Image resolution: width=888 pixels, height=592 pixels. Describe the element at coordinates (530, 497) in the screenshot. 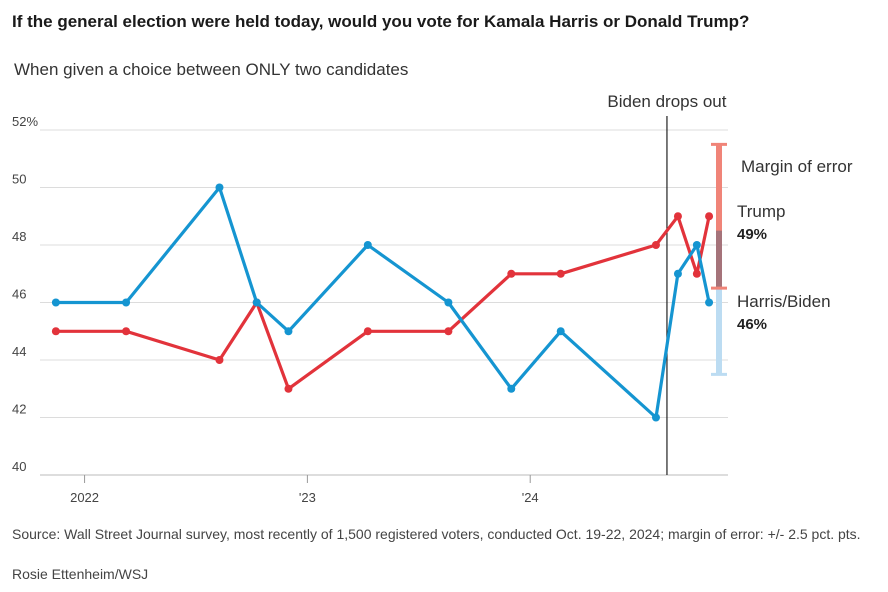

I see `x-tick-label: '24` at that location.